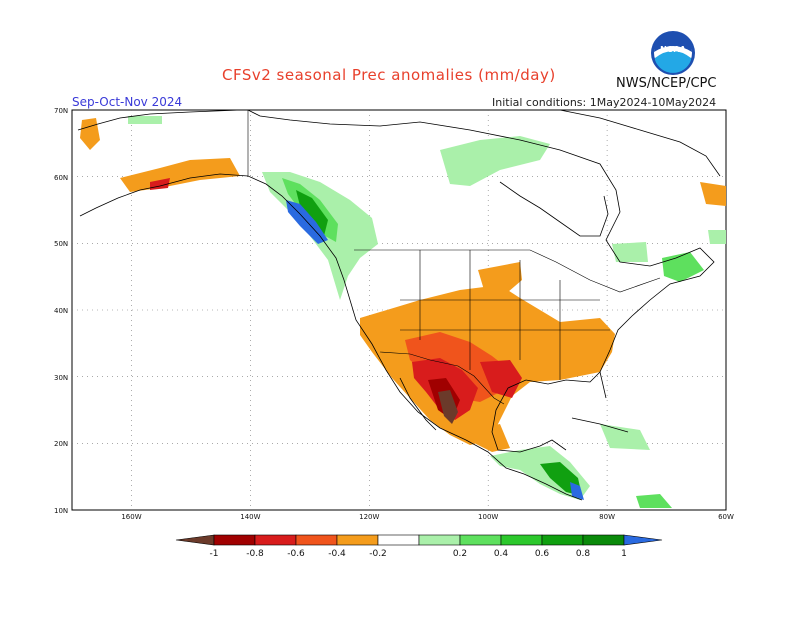 This screenshot has width=800, height=618. I want to click on lat-label: 60N, so click(61, 178).